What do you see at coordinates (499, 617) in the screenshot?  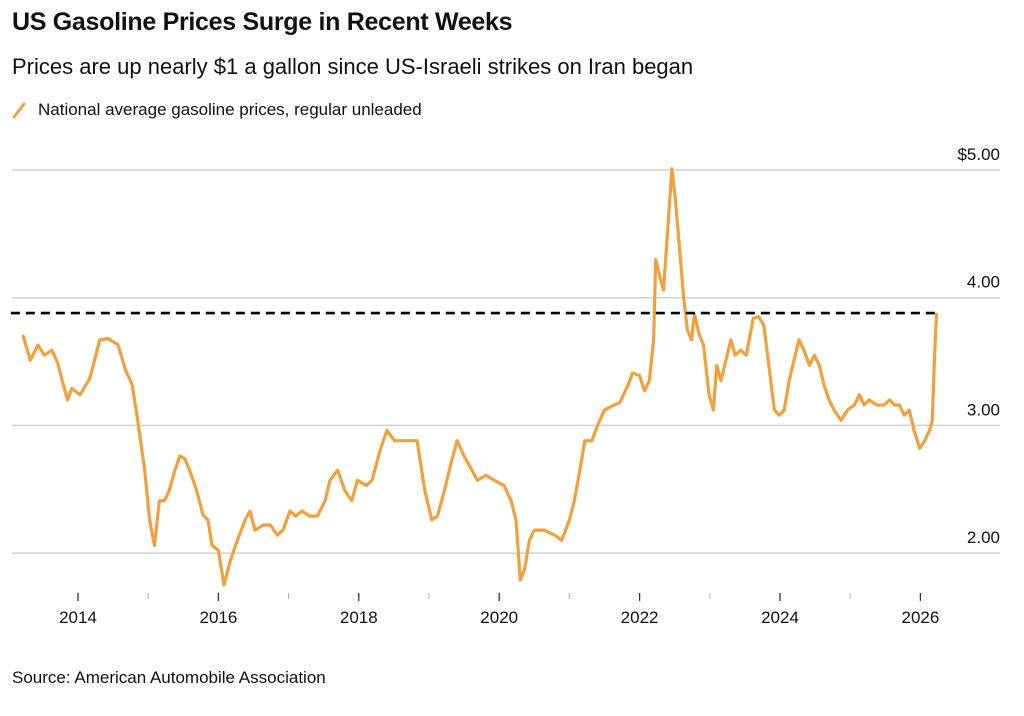 I see `x-tick-label: 2020` at bounding box center [499, 617].